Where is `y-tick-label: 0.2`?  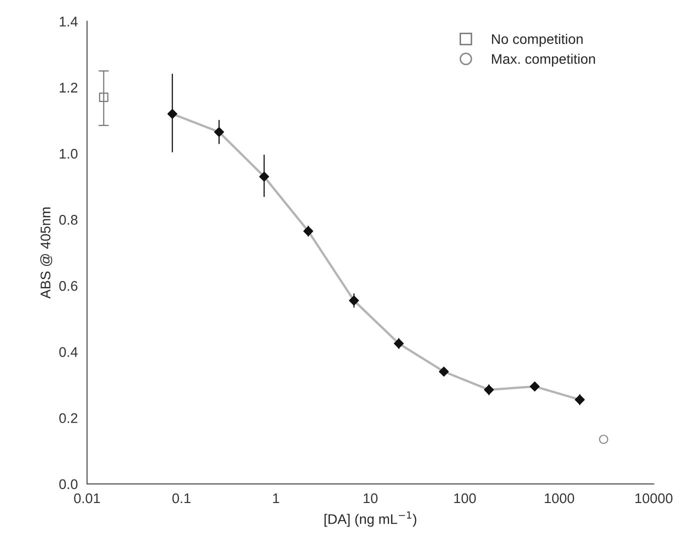 y-tick-label: 0.2 is located at coordinates (68, 418).